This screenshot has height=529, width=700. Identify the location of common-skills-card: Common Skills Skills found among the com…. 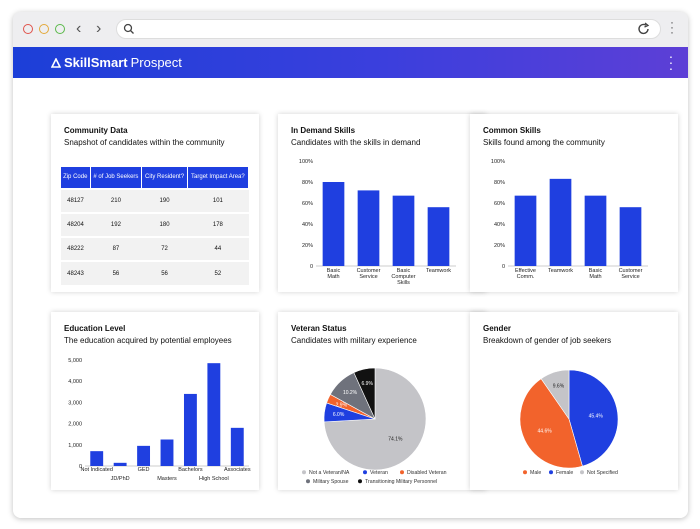
(574, 203).